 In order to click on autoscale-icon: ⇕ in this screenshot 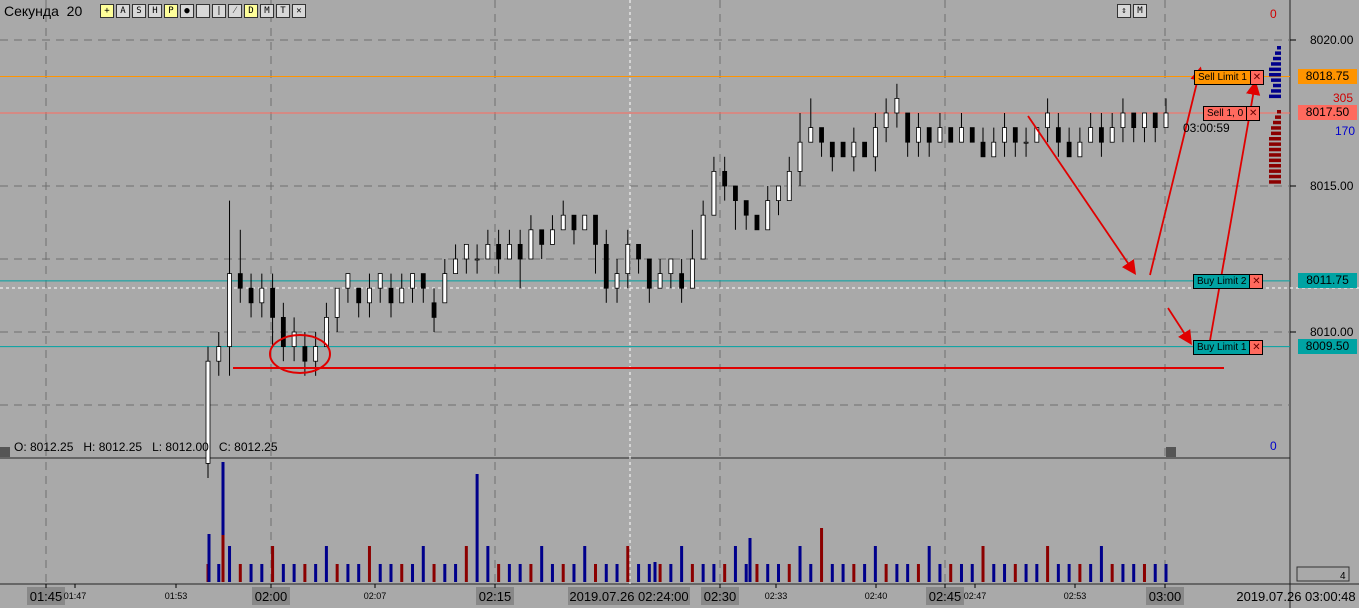, I will do `click(1124, 11)`.